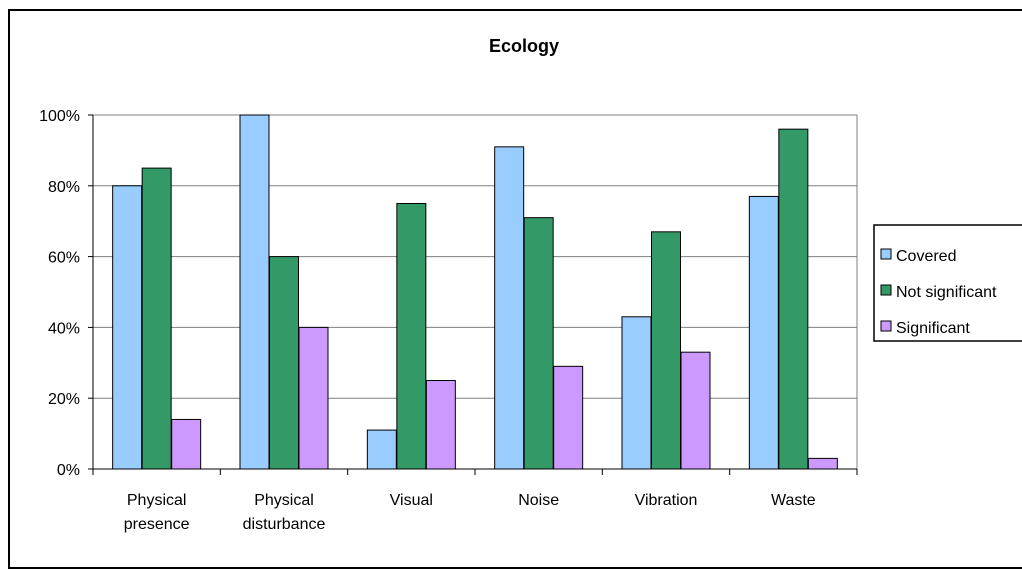  I want to click on legend: Covered Not significant Significant, so click(947, 283).